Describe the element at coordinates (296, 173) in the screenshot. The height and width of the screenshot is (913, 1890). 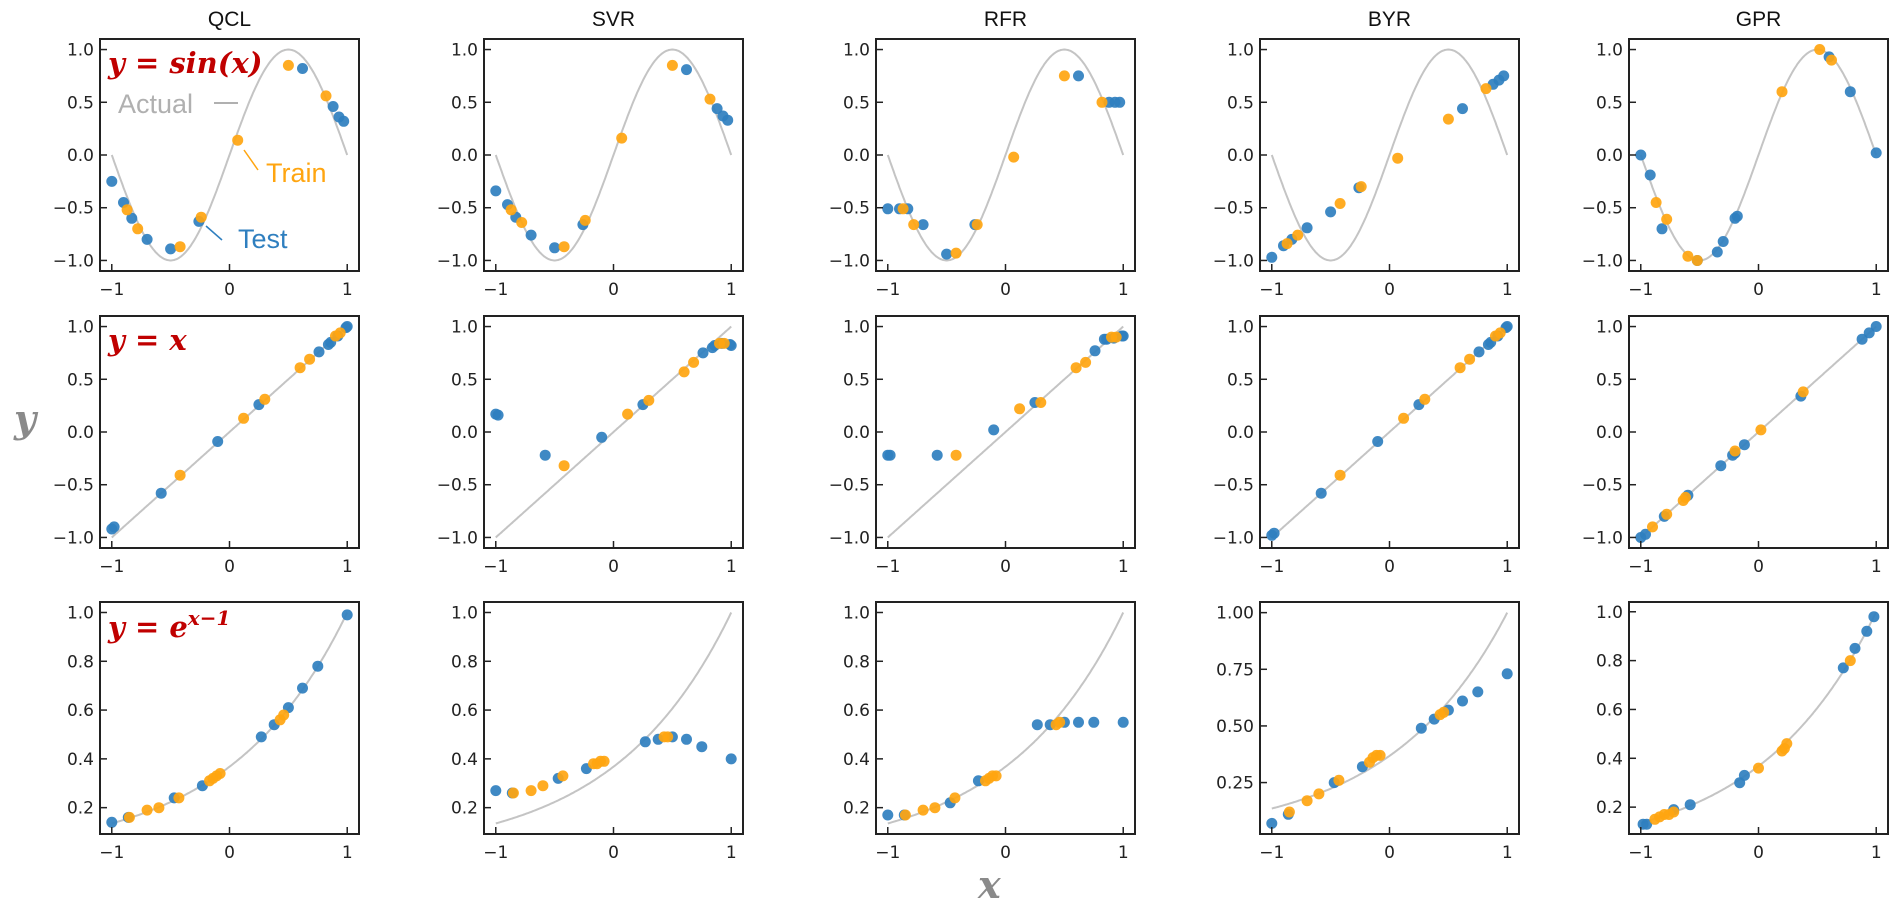
I see `annotation-train: Train` at that location.